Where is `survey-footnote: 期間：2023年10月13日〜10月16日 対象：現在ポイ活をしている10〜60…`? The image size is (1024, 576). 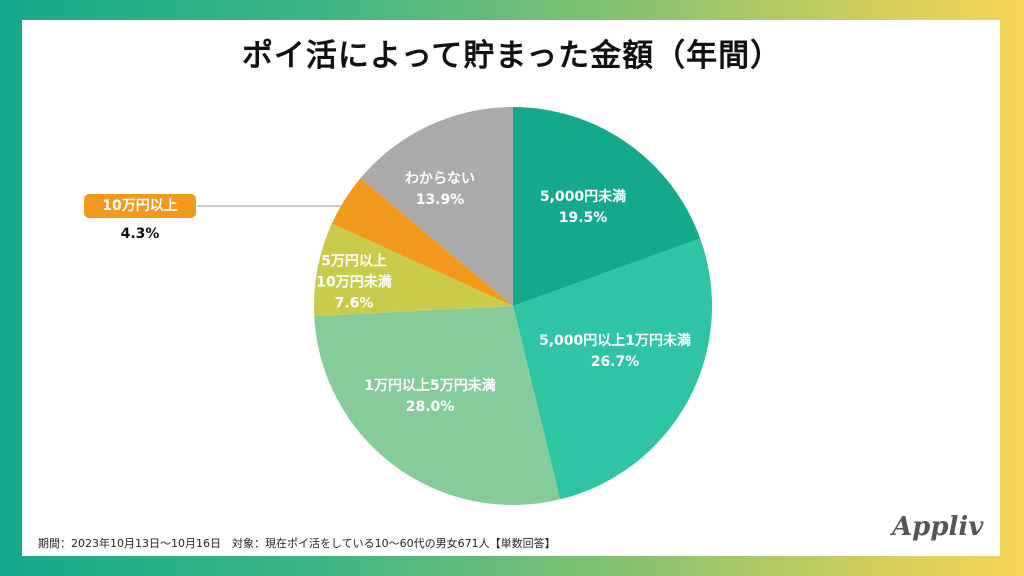
survey-footnote: 期間：2023年10月13日〜10月16日 対象：現在ポイ活をしている10〜60… is located at coordinates (297, 543).